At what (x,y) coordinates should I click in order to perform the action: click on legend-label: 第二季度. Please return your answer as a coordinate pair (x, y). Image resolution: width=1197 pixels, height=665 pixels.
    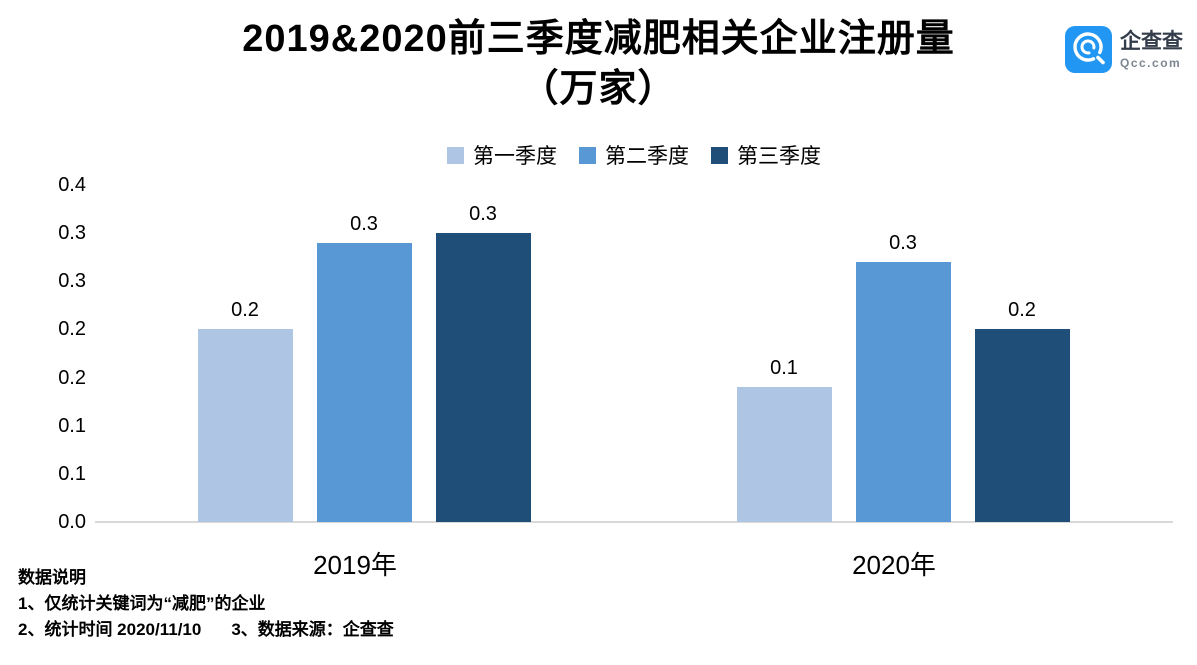
    Looking at the image, I should click on (647, 156).